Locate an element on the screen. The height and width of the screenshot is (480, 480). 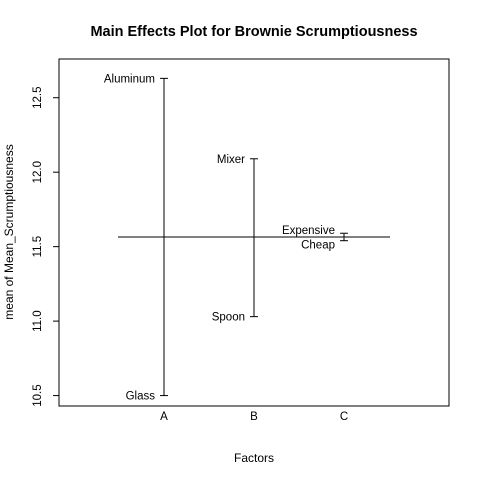
level-label-aluminum: Aluminum is located at coordinates (129, 79).